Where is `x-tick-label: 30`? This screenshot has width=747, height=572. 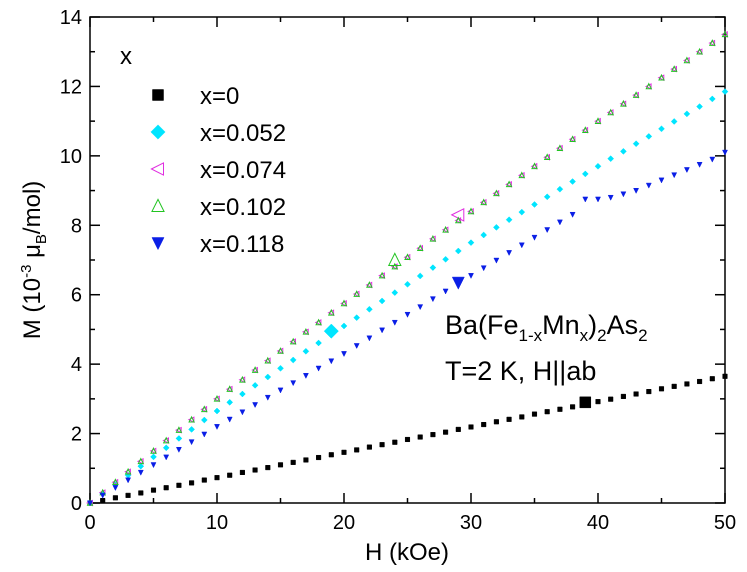 x-tick-label: 30 is located at coordinates (471, 523).